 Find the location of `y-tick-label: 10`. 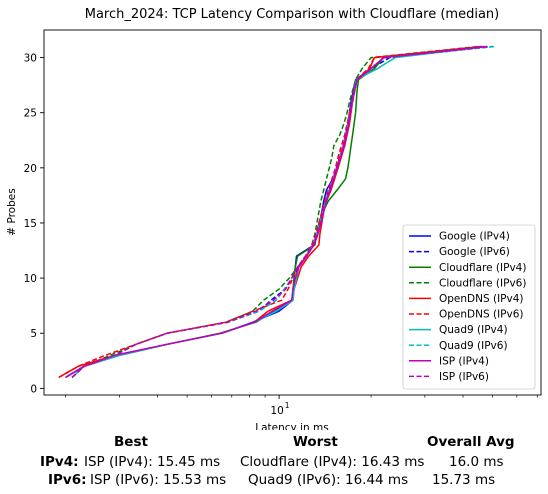

y-tick-label: 10 is located at coordinates (30, 279).